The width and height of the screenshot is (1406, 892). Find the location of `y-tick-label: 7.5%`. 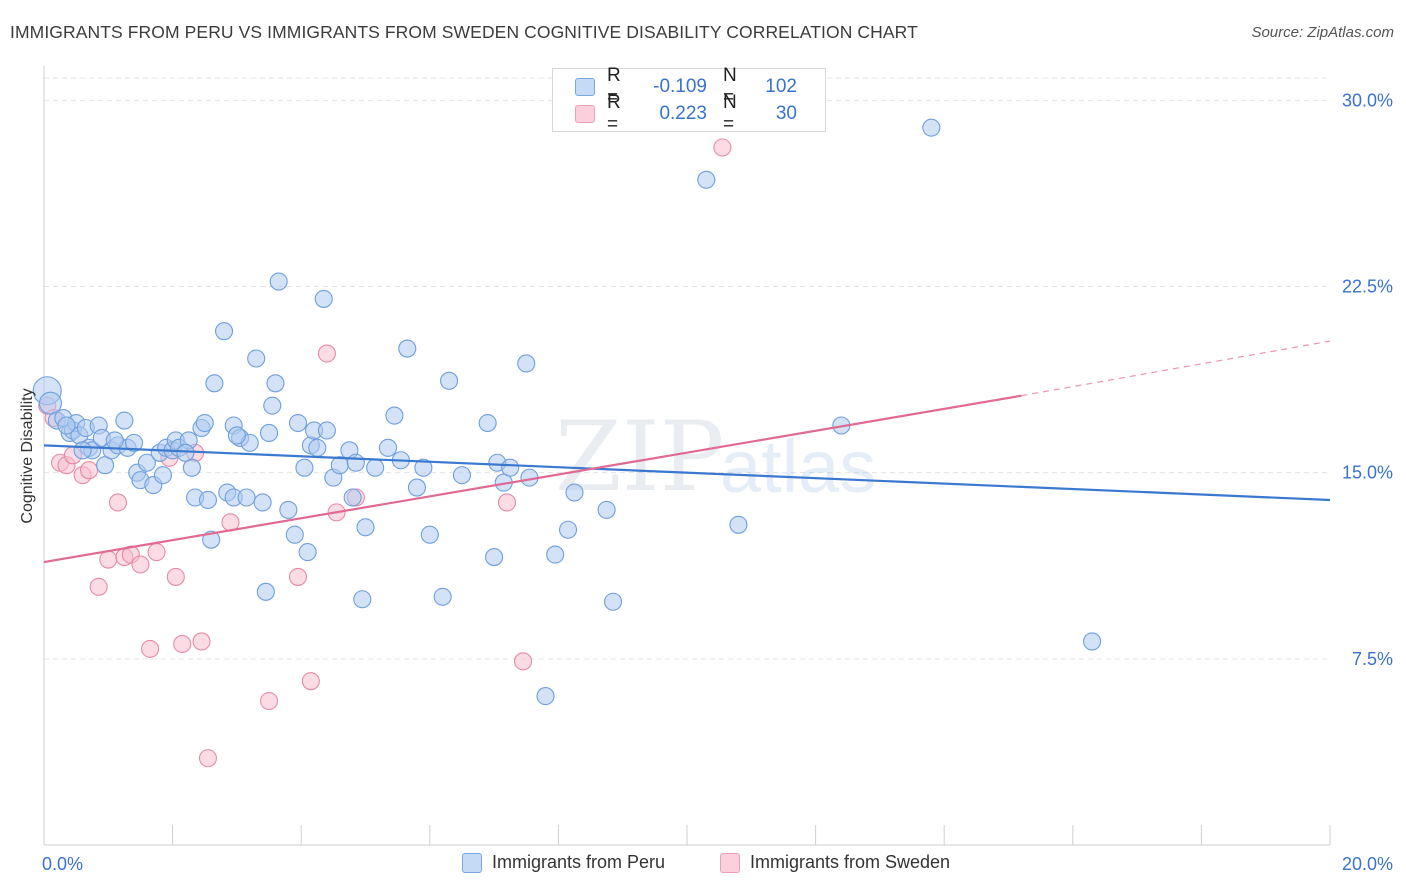

y-tick-label: 7.5% is located at coordinates (1372, 659).